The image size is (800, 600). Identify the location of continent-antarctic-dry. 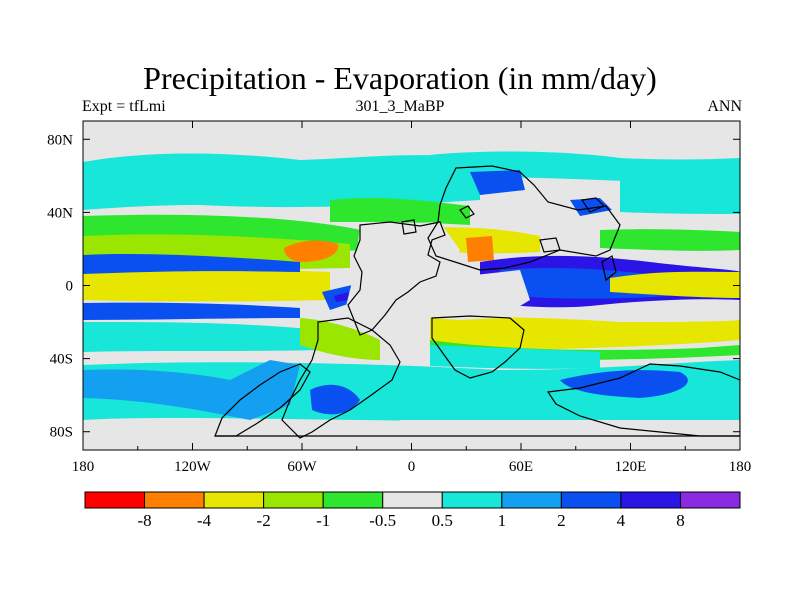
(570, 428).